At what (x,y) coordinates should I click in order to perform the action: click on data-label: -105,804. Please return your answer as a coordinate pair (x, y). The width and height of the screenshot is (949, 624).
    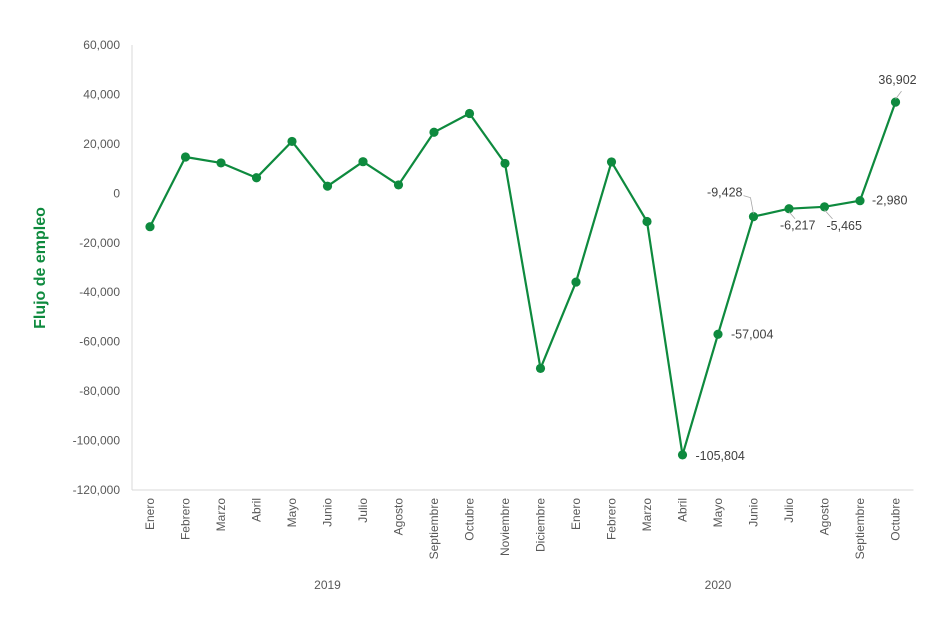
    Looking at the image, I should click on (720, 456).